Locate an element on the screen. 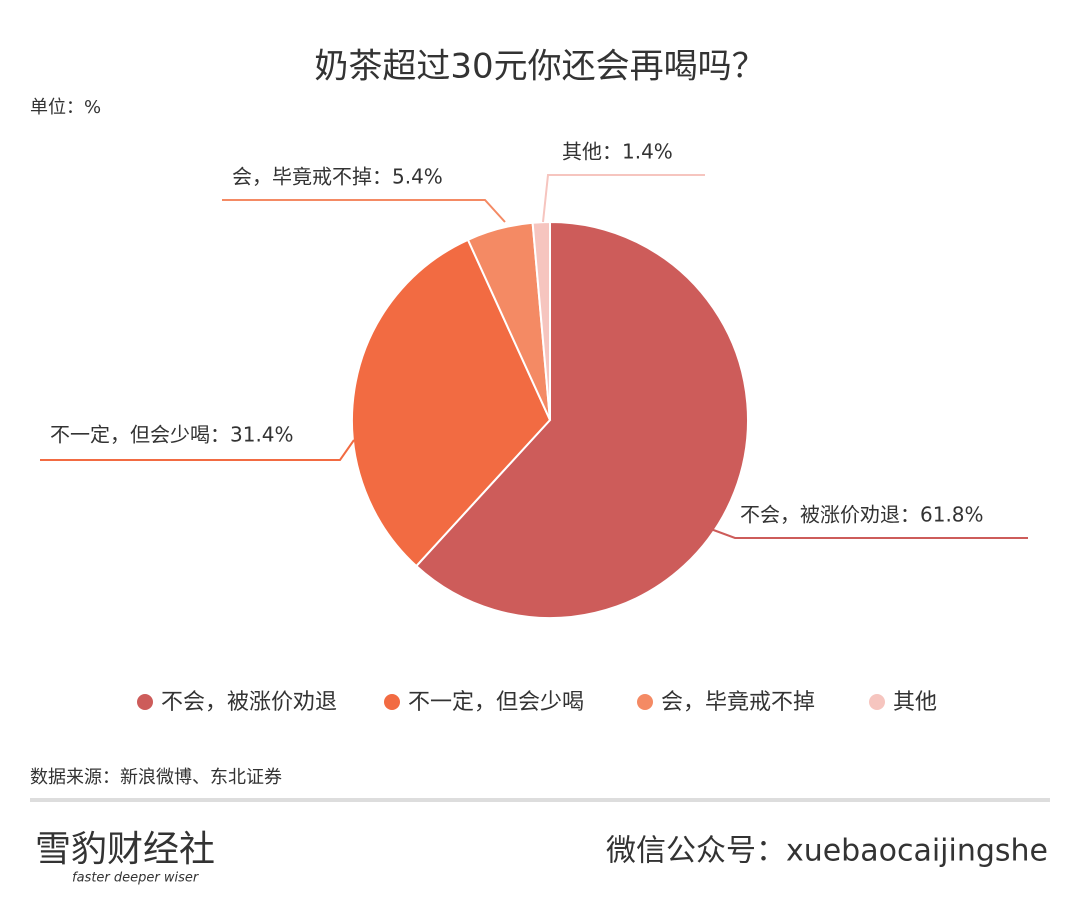 Image resolution: width=1080 pixels, height=900 pixels. legend-label: 其他 is located at coordinates (915, 702).